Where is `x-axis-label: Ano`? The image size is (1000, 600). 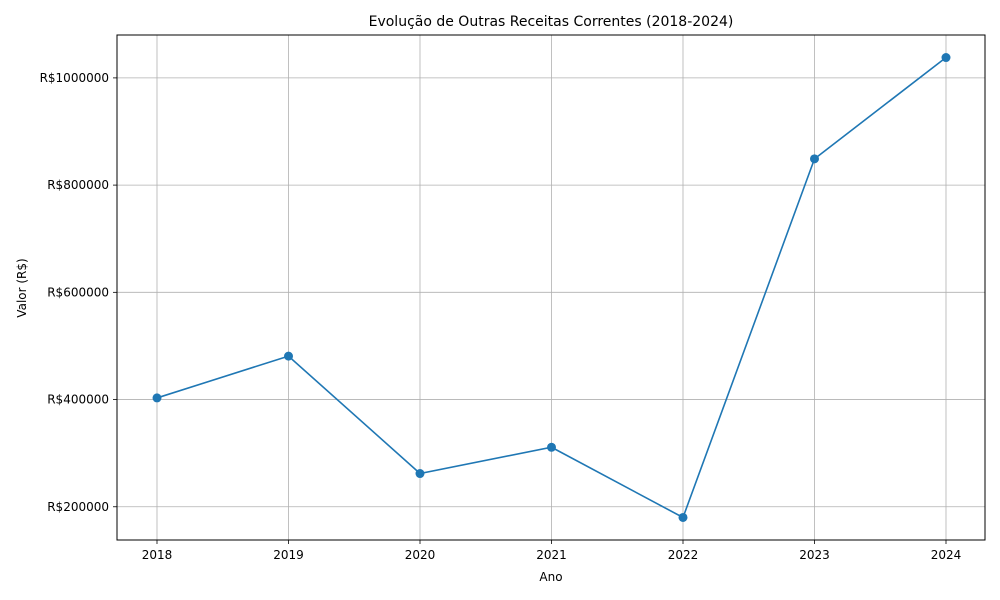 x-axis-label: Ano is located at coordinates (550, 577).